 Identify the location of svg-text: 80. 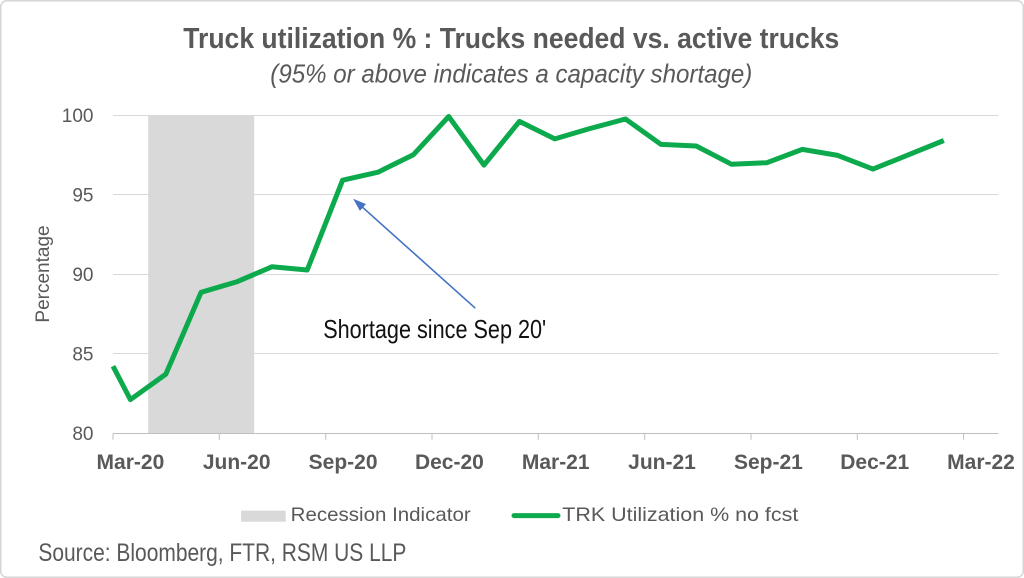
(82, 434).